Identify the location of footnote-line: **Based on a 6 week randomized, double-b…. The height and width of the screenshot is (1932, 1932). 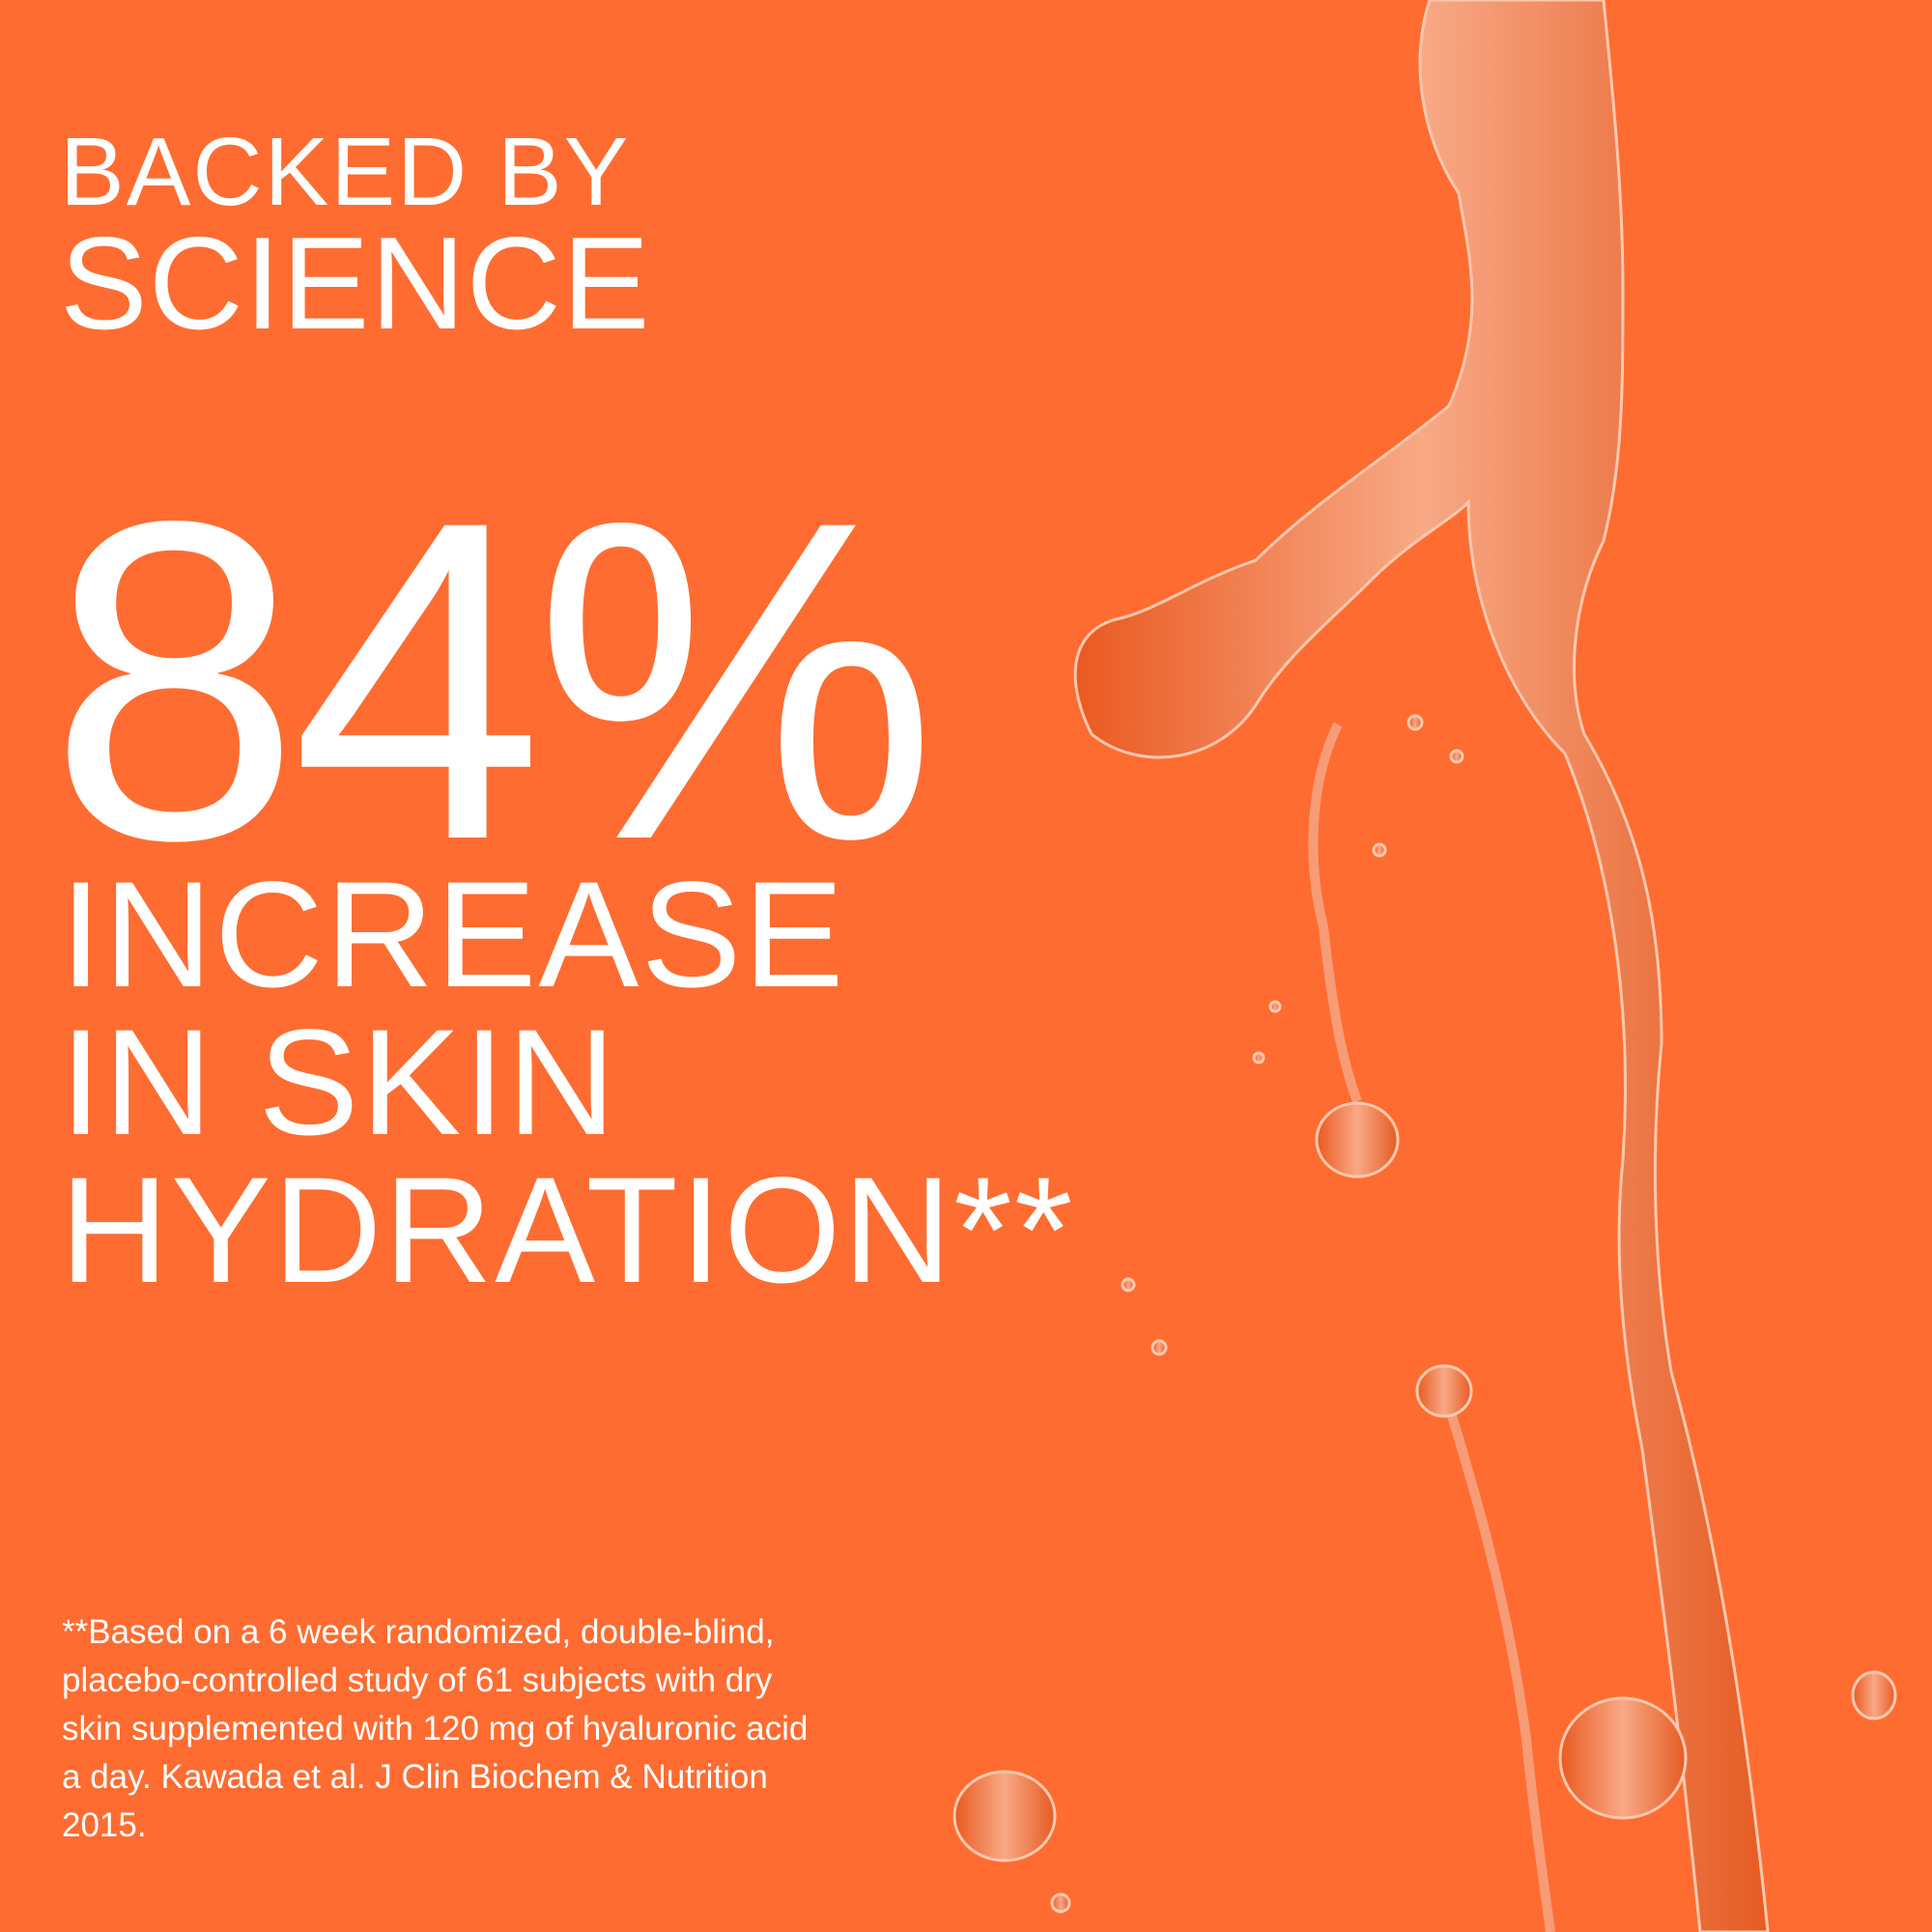
(418, 1632).